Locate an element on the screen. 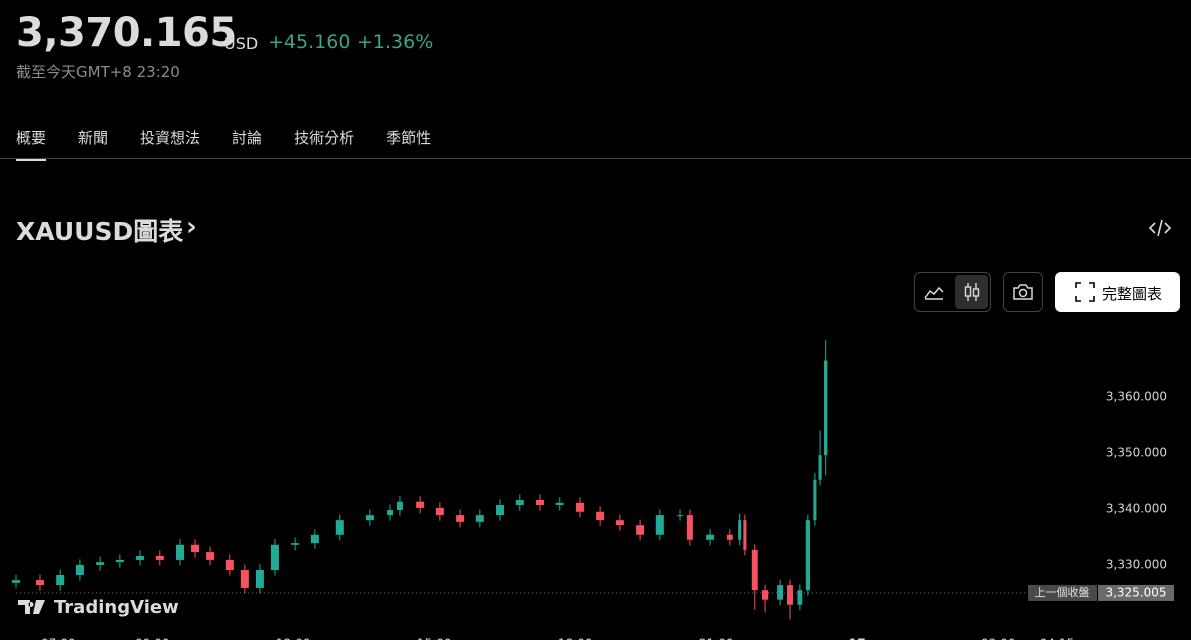  currency: USD is located at coordinates (241, 43).